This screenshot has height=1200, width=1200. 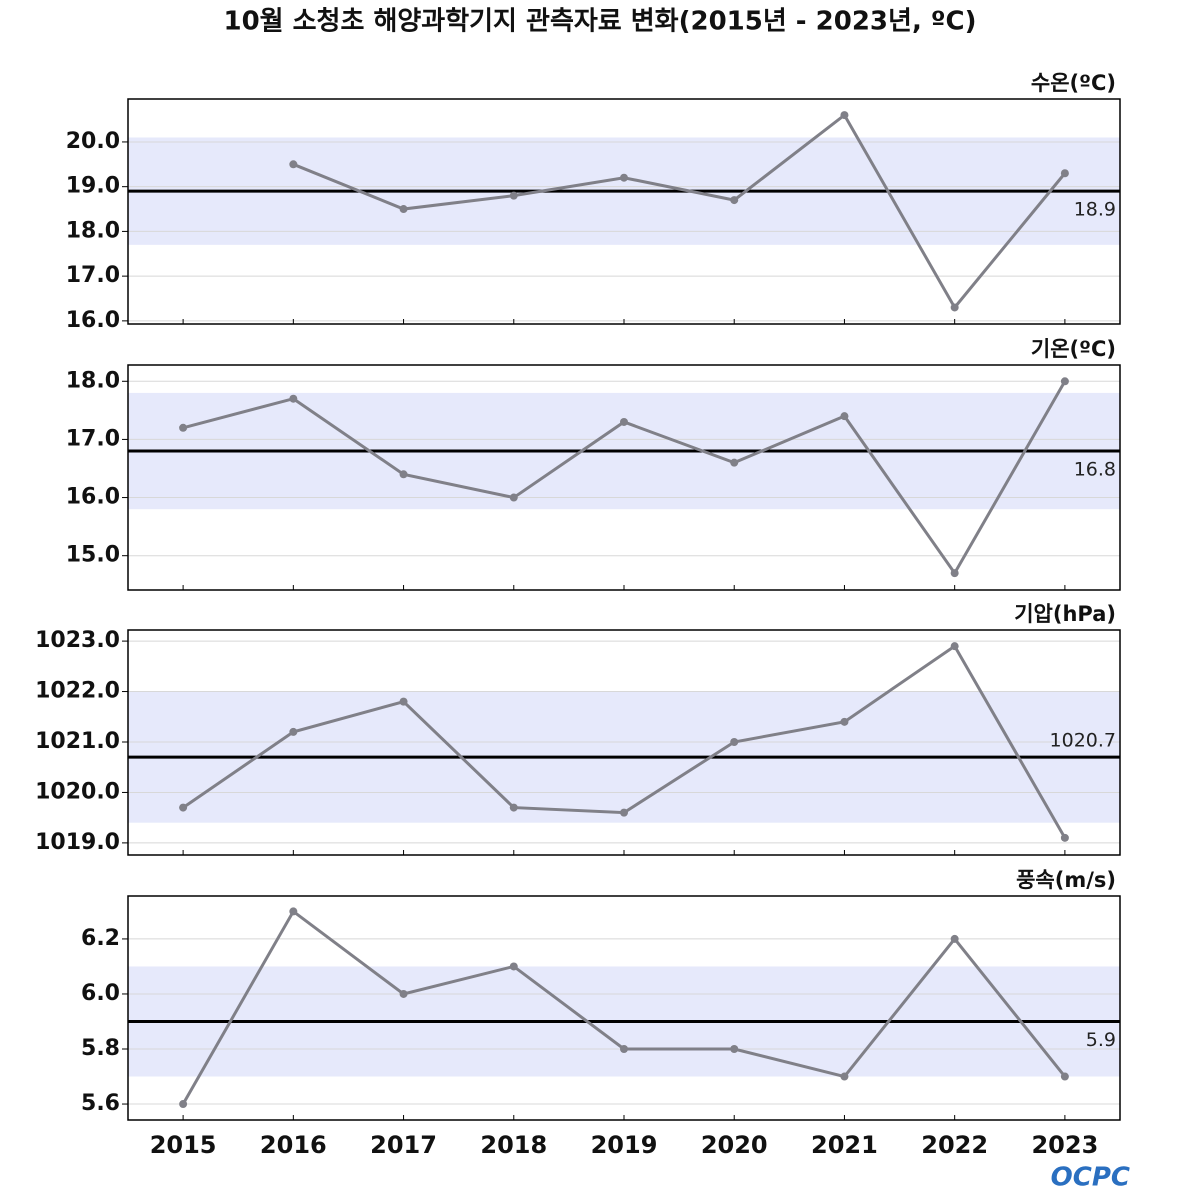 I want to click on panel-title: 풍속(m/s), so click(x=1066, y=880).